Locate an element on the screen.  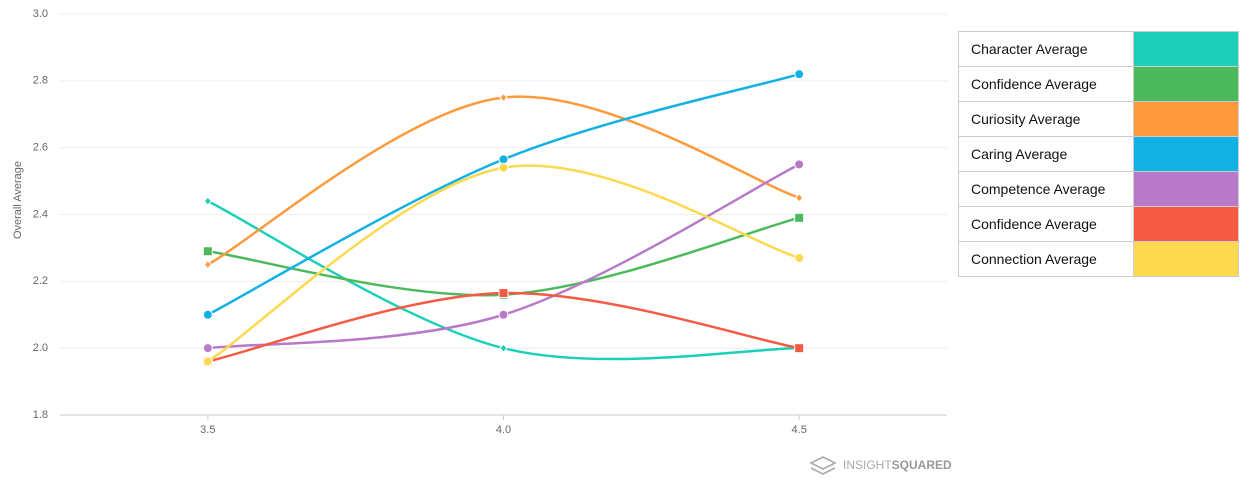
y-tick-label: 3.0 is located at coordinates (40, 14).